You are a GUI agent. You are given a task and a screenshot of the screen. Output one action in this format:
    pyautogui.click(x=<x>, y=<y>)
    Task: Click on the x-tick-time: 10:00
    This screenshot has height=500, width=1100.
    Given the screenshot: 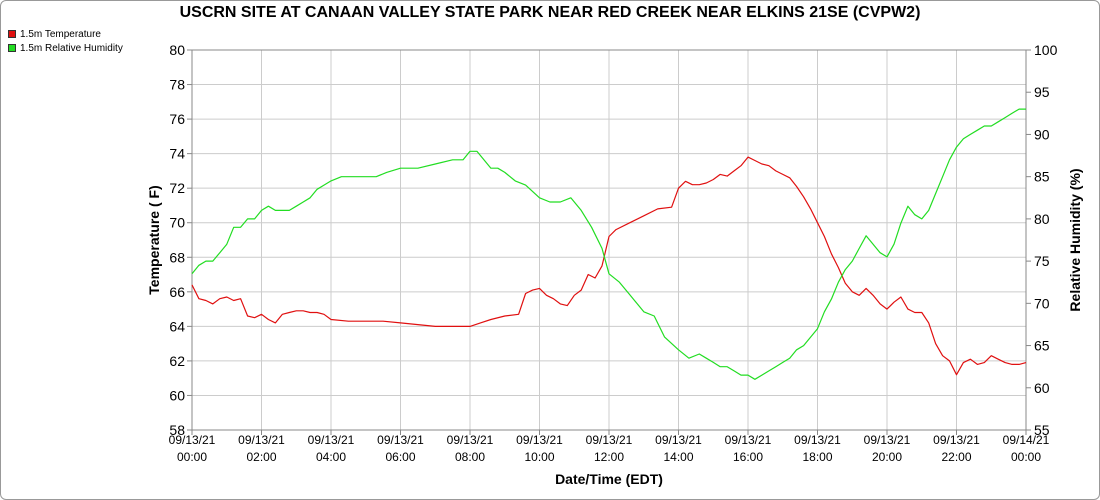 What is the action you would take?
    pyautogui.click(x=539, y=457)
    